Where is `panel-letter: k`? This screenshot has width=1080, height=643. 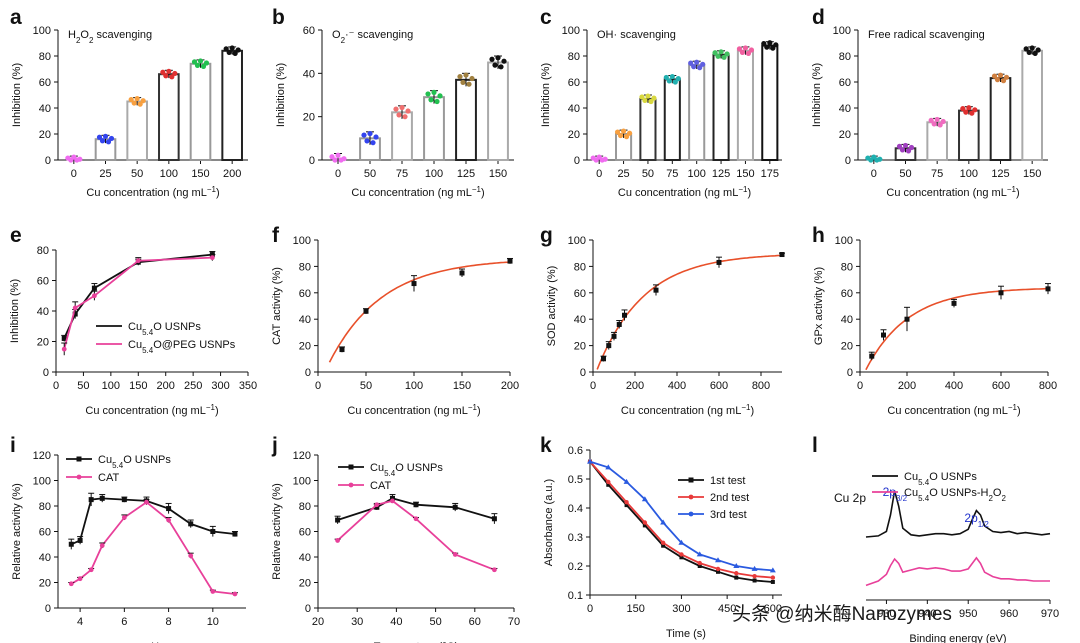 panel-letter: k is located at coordinates (546, 445).